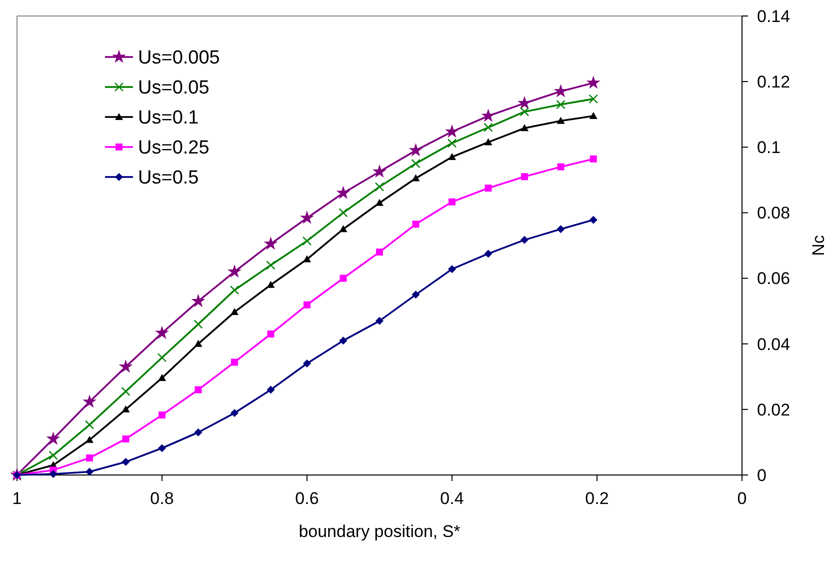 This screenshot has height=561, width=834. Describe the element at coordinates (17, 498) in the screenshot. I see `x-tick-label: 1` at that location.